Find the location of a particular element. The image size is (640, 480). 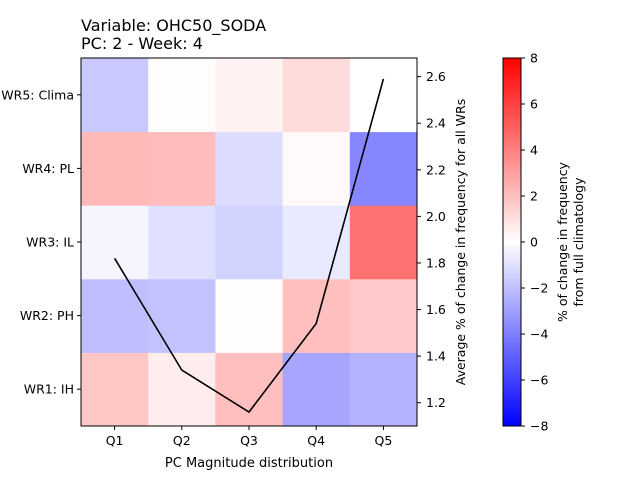

colorbar-tick-label: 6 is located at coordinates (534, 104).